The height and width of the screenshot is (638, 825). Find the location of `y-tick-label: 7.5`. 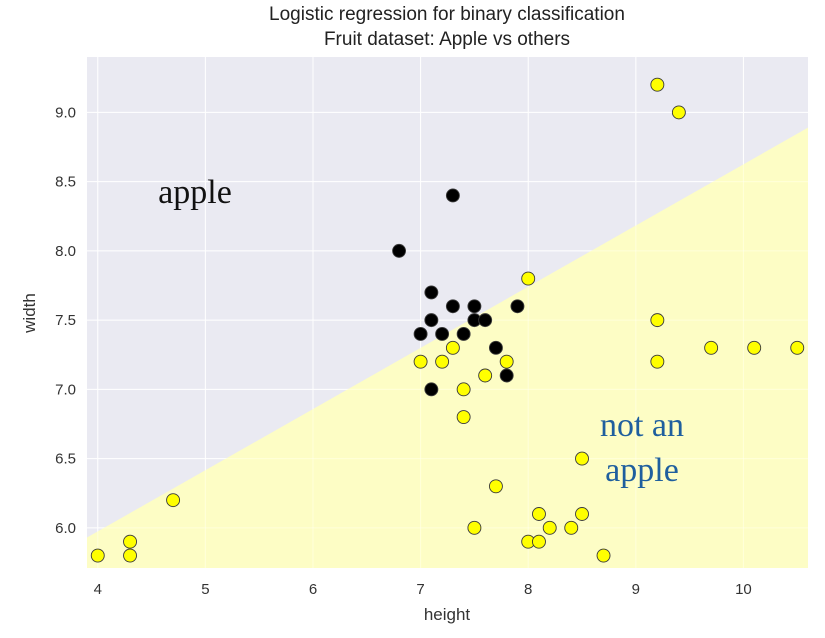

y-tick-label: 7.5 is located at coordinates (65, 320).